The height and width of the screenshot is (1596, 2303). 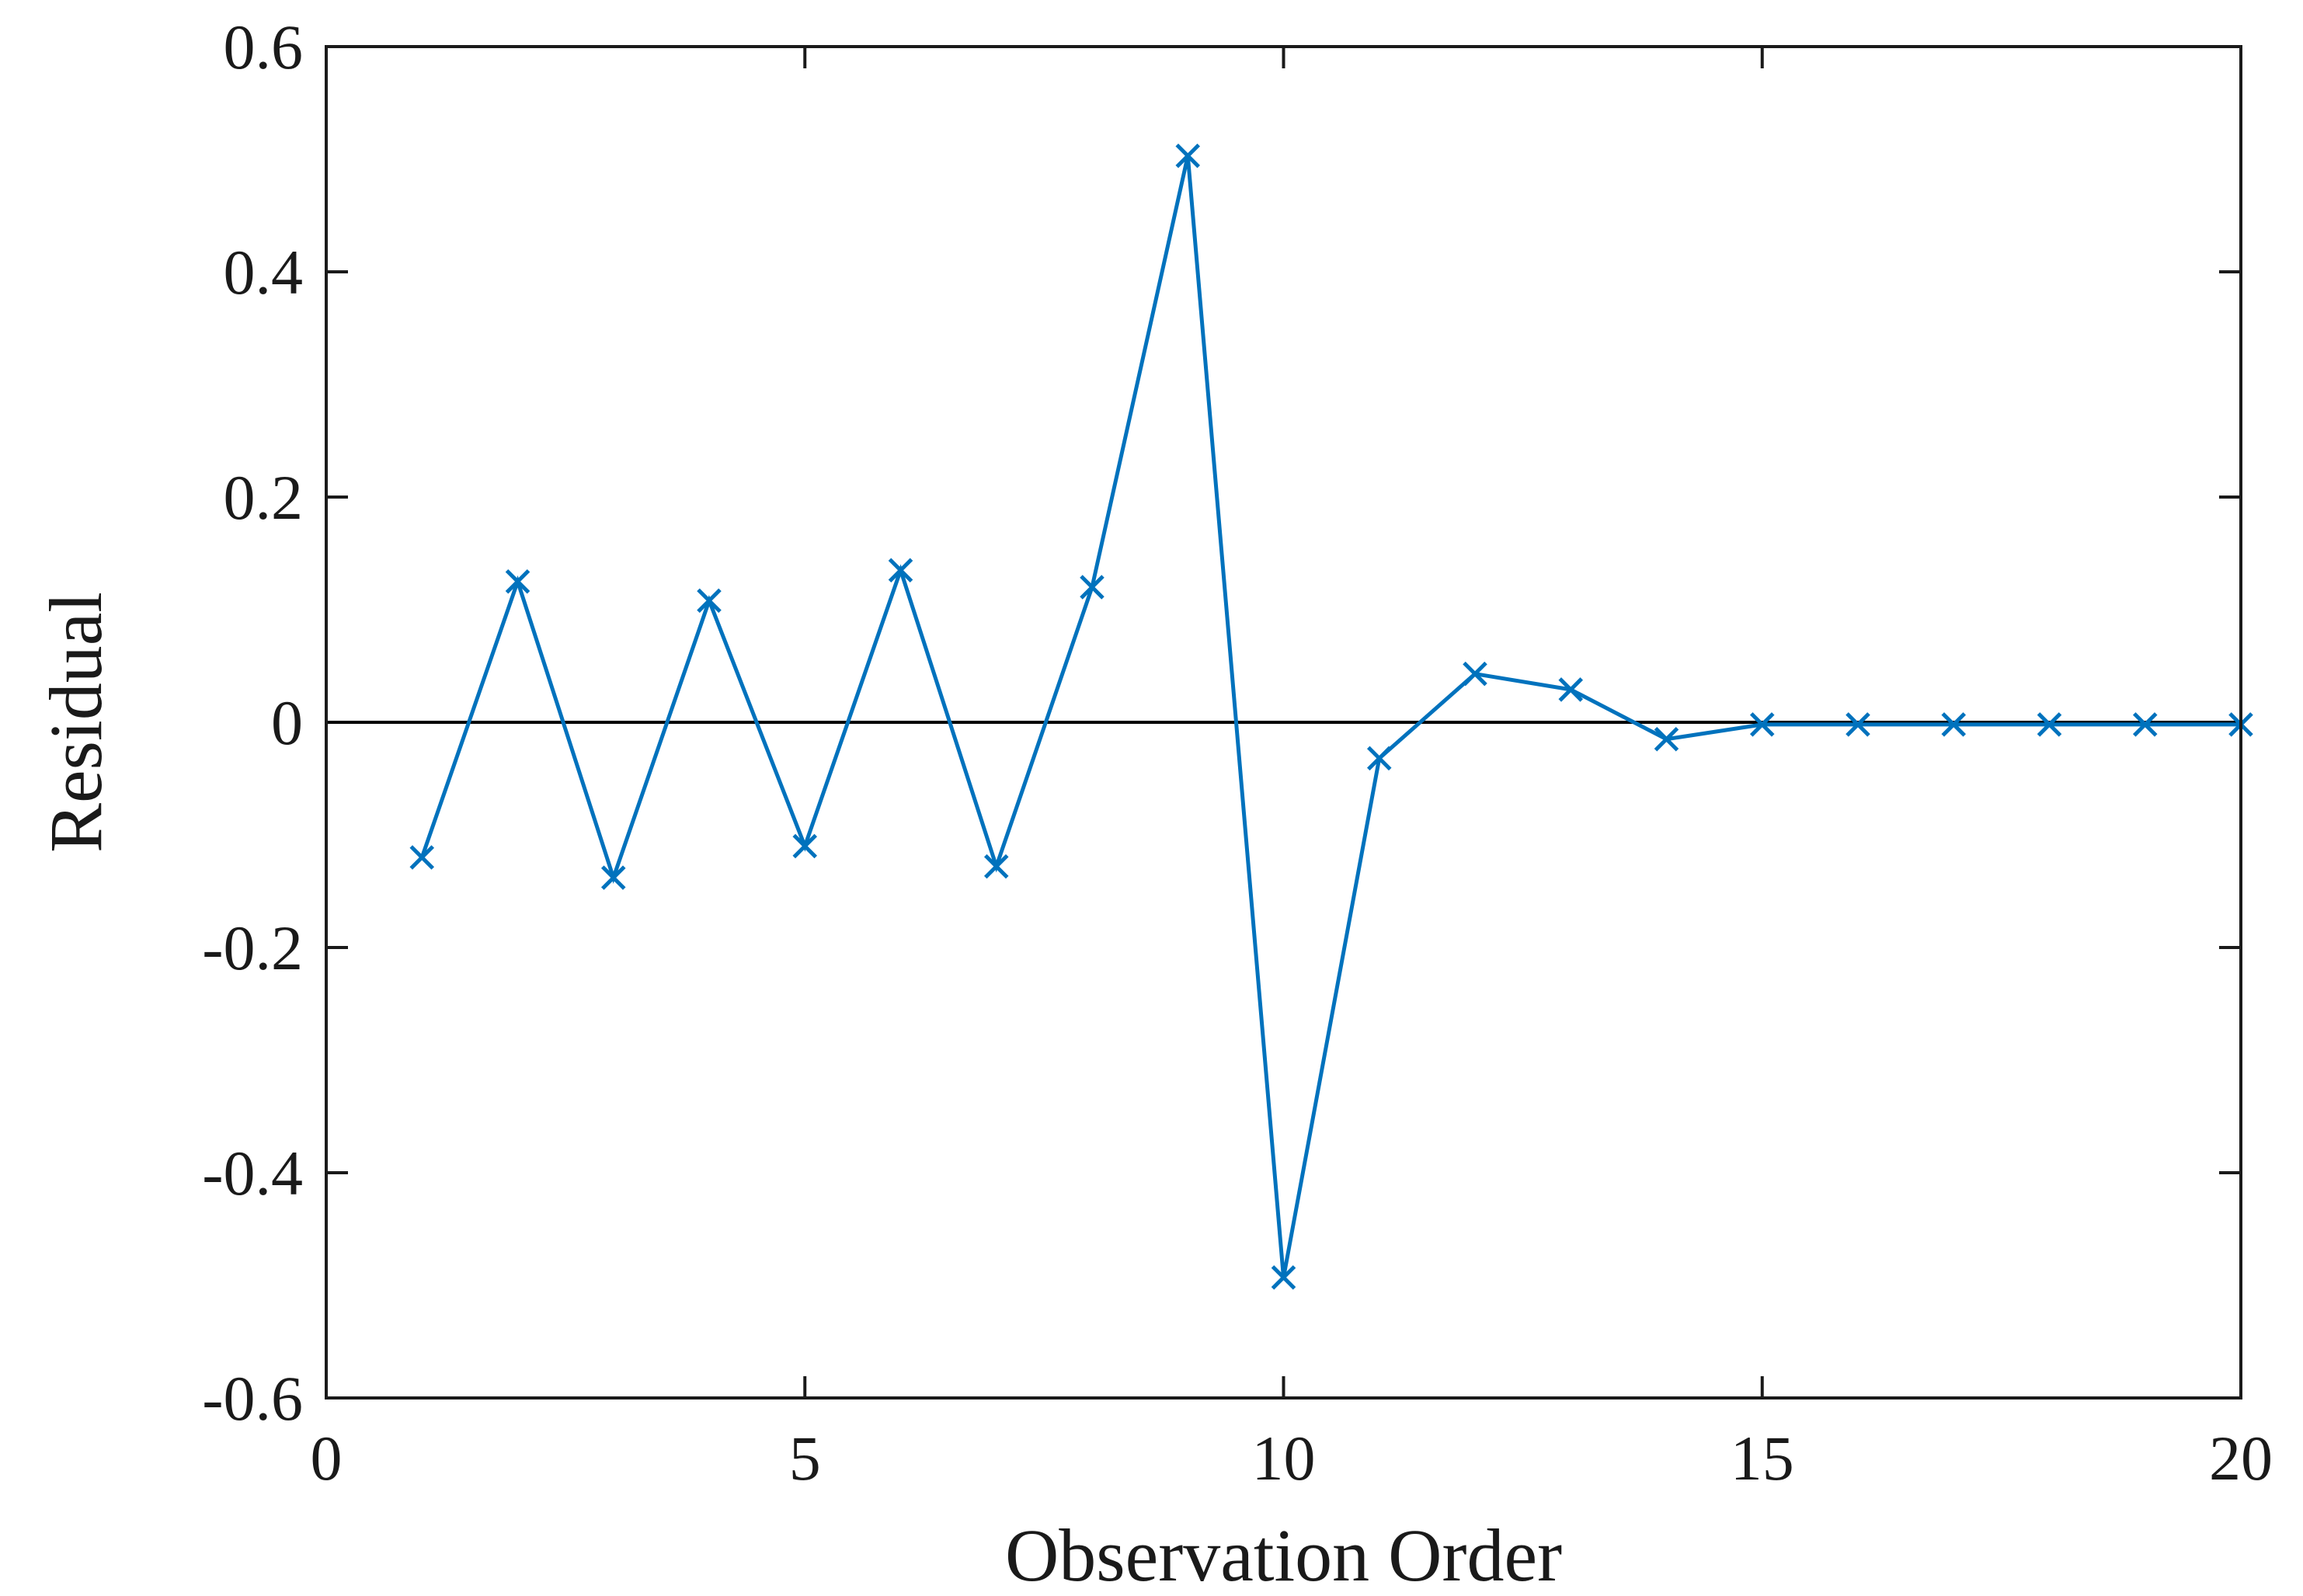 I want to click on y-tick-label: -0.4, so click(x=252, y=1173).